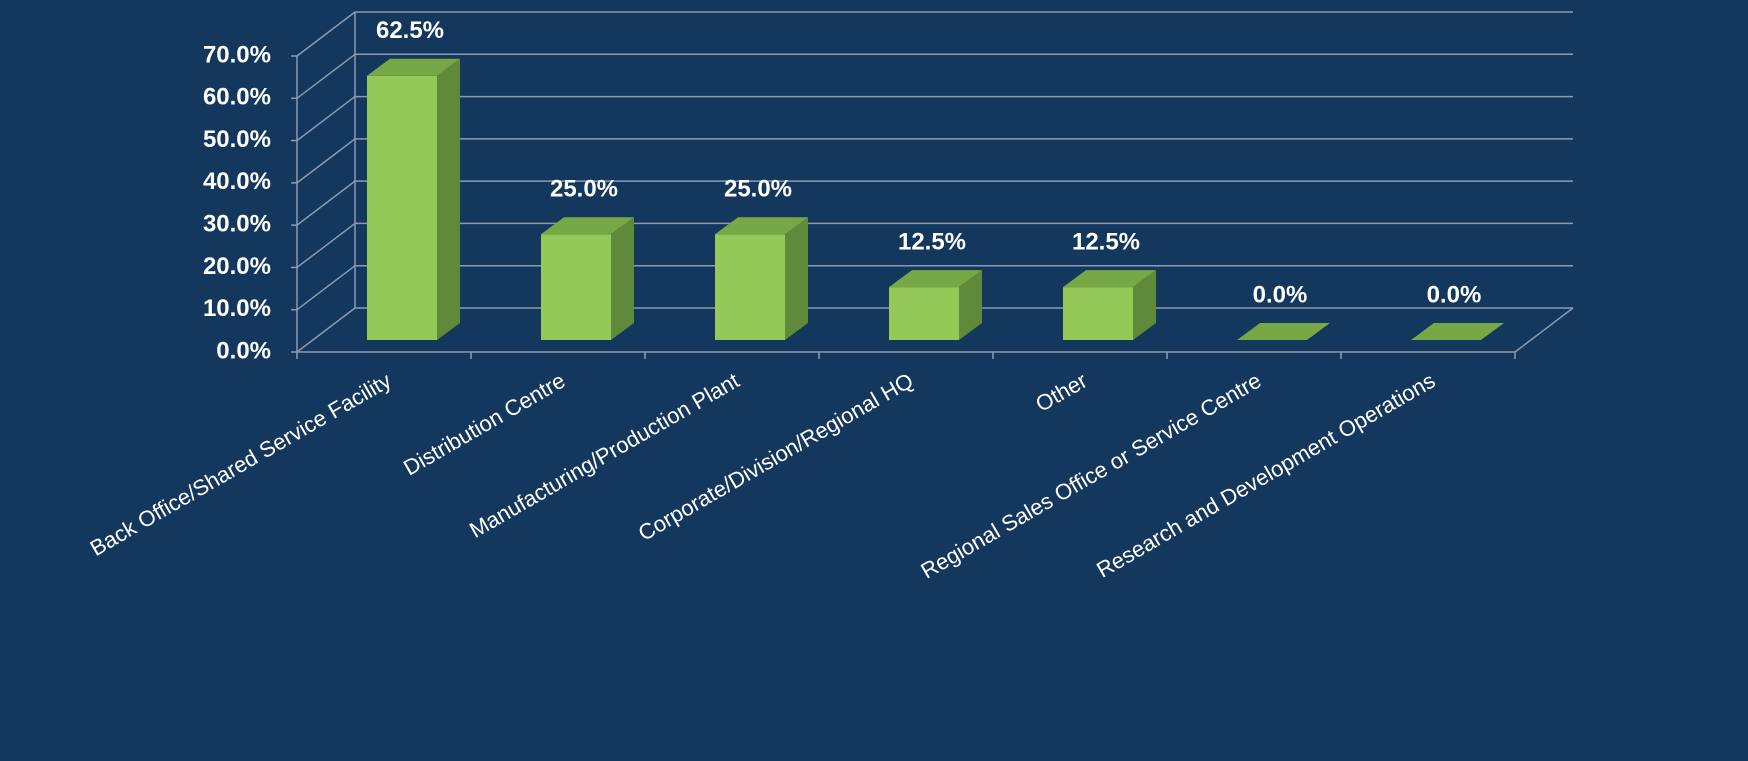 Image resolution: width=1748 pixels, height=761 pixels. I want to click on y-tick-label: 20.0%, so click(237, 266).